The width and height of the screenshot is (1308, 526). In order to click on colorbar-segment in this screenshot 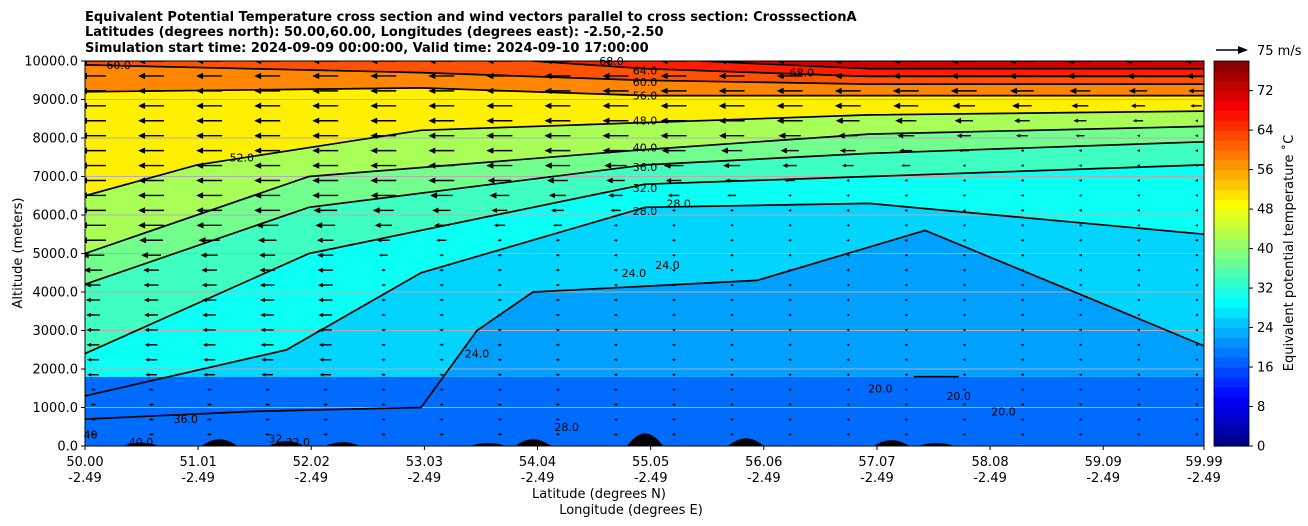, I will do `click(1231, 135)`.